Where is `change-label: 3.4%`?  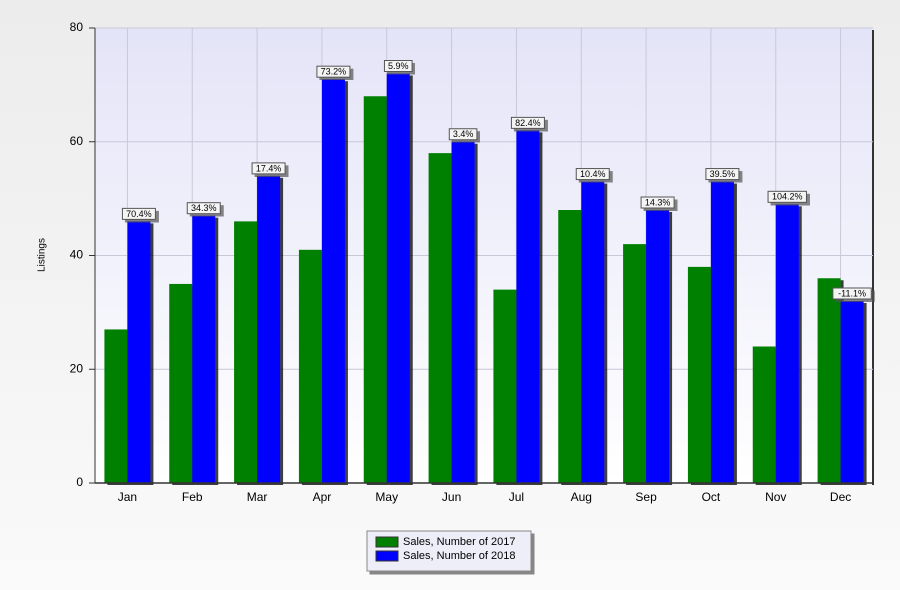
change-label: 3.4% is located at coordinates (463, 134).